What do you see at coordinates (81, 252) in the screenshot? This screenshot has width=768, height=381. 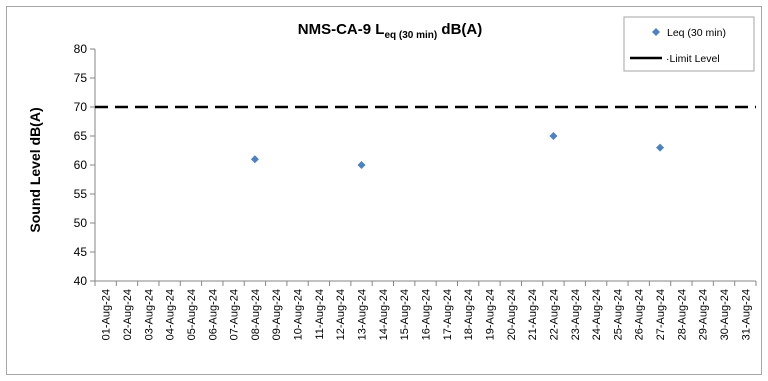 I see `y-tick-label: 45` at bounding box center [81, 252].